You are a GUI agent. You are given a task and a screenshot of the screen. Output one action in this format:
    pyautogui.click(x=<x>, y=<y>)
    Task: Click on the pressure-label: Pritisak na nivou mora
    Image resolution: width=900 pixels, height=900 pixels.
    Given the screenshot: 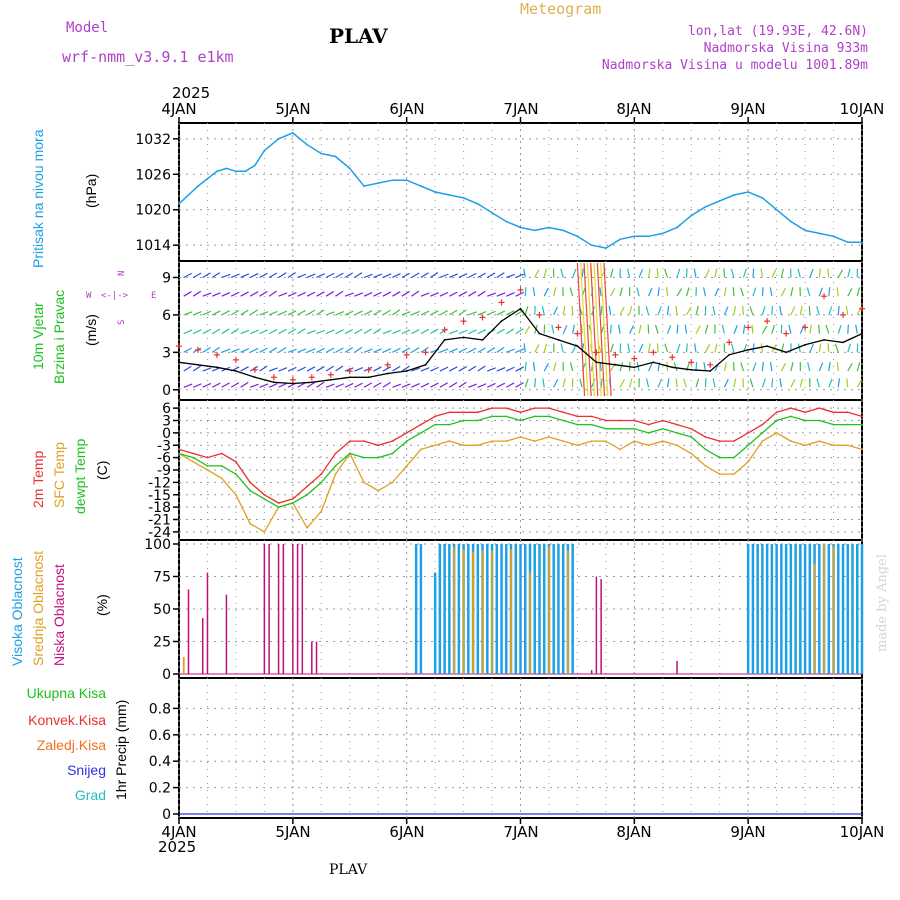 What is the action you would take?
    pyautogui.click(x=38, y=198)
    